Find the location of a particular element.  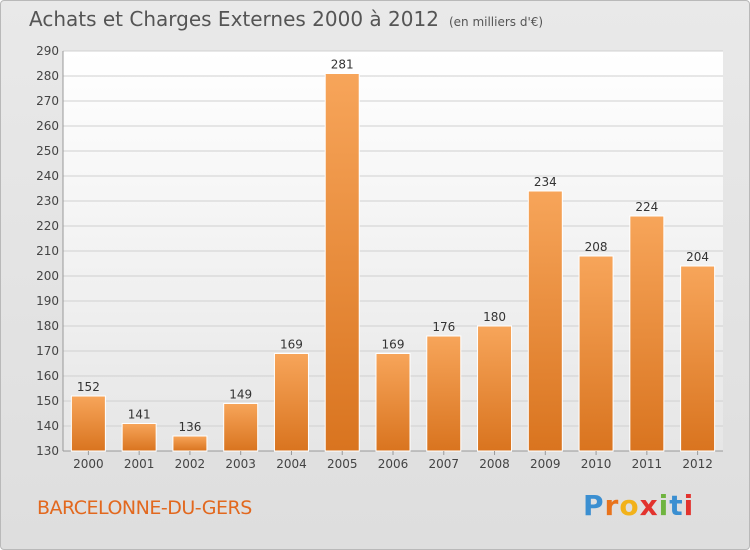

y-tick-label: 160 is located at coordinates (47, 376).